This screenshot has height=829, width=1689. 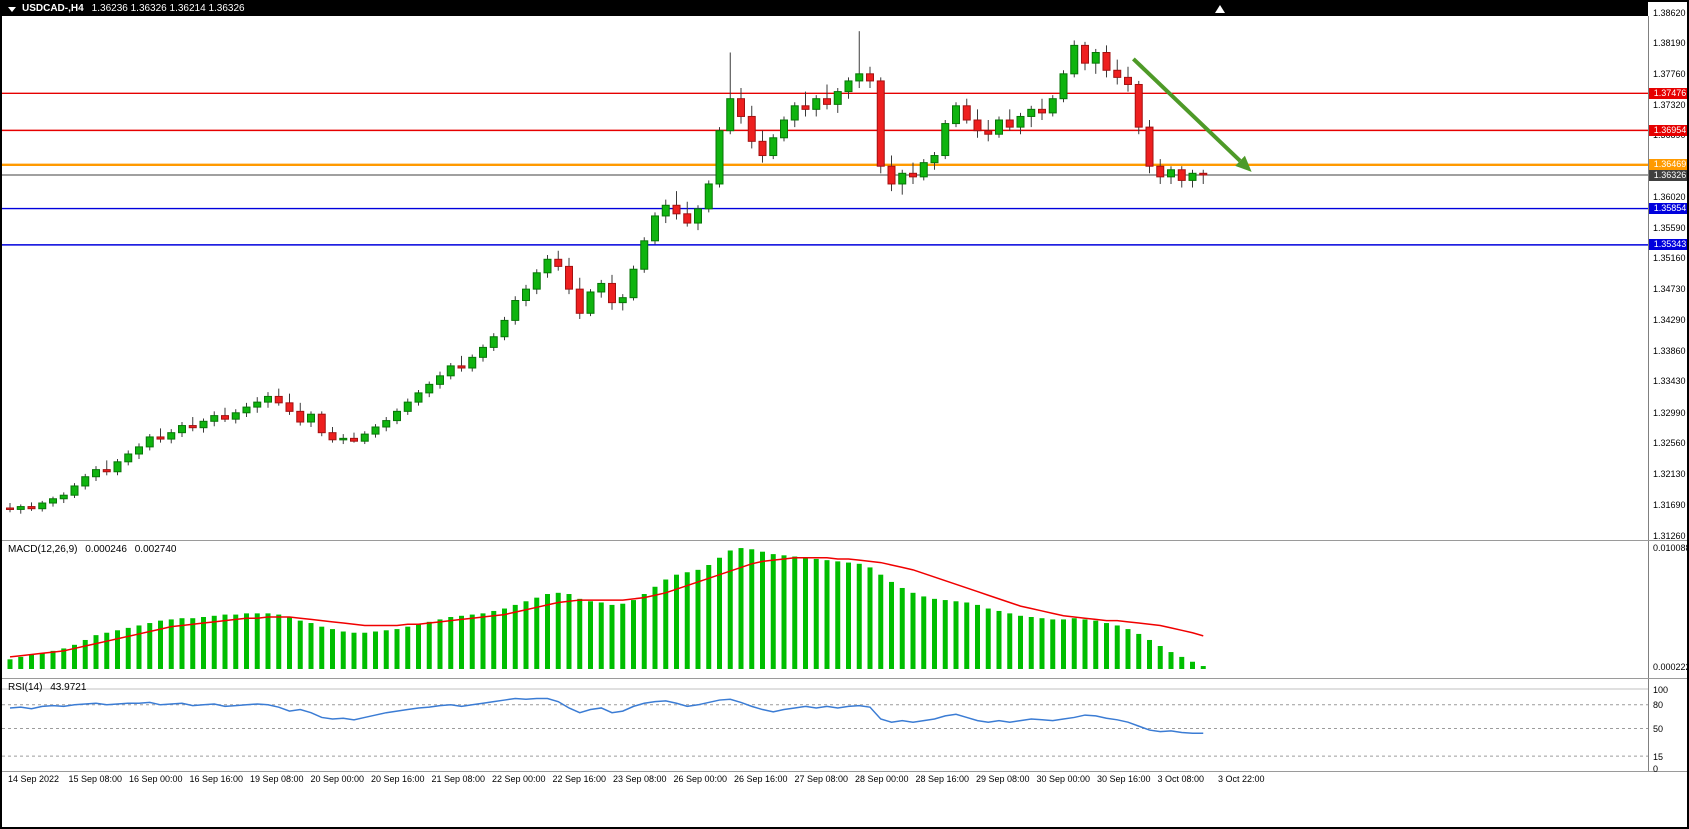 I want to click on macd-axis-label: 0.000222, so click(x=1671, y=666).